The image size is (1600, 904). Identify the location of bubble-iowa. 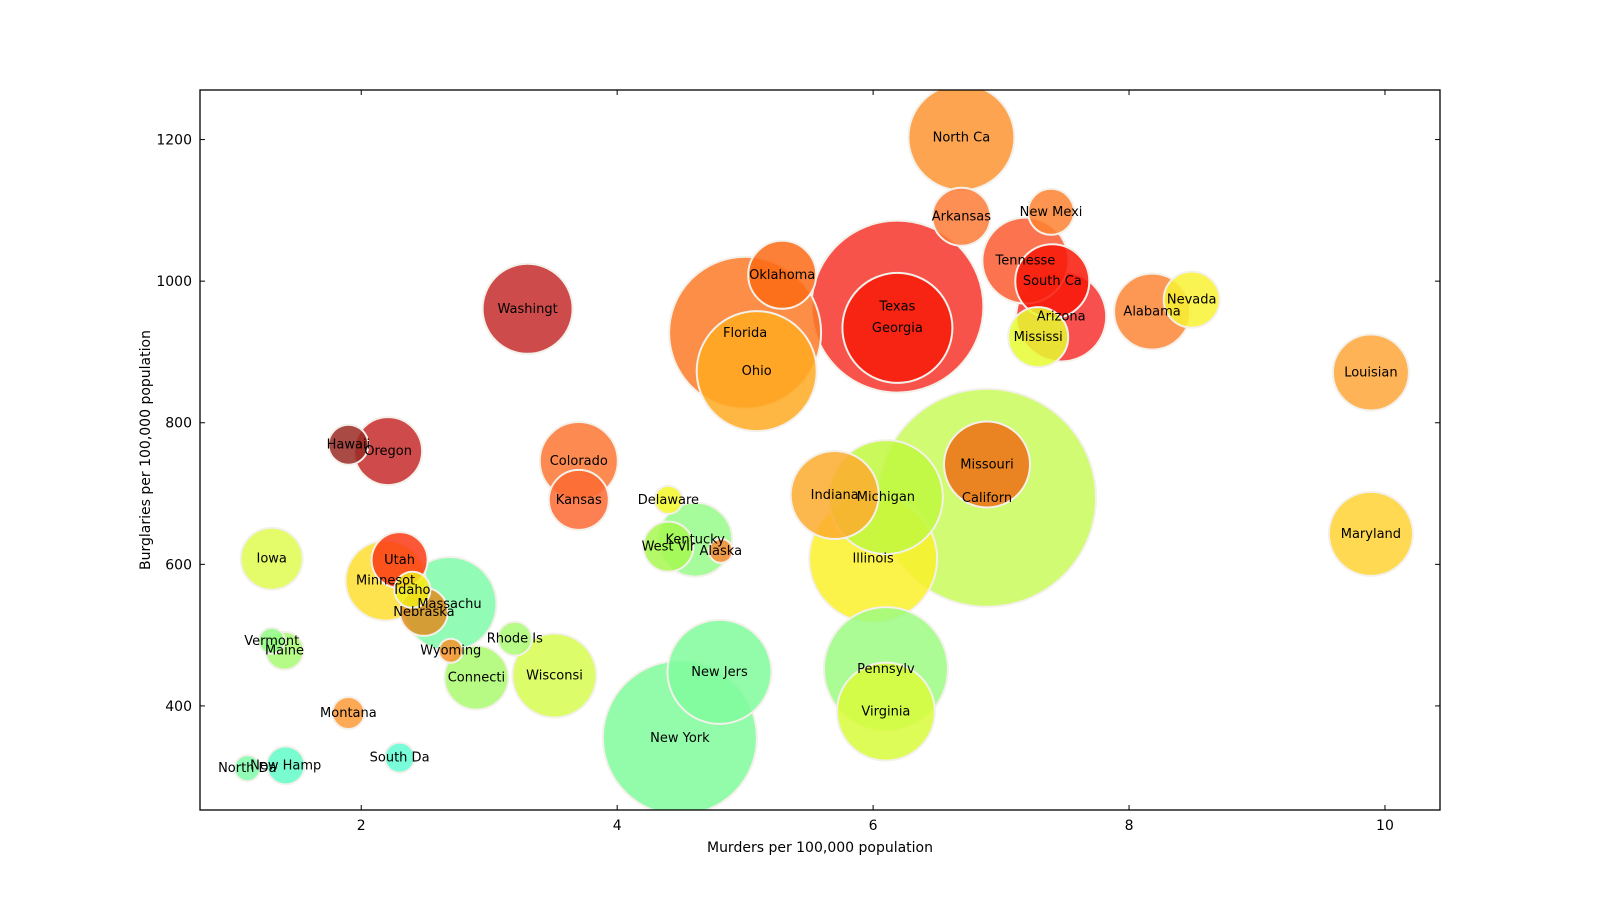
(271, 558).